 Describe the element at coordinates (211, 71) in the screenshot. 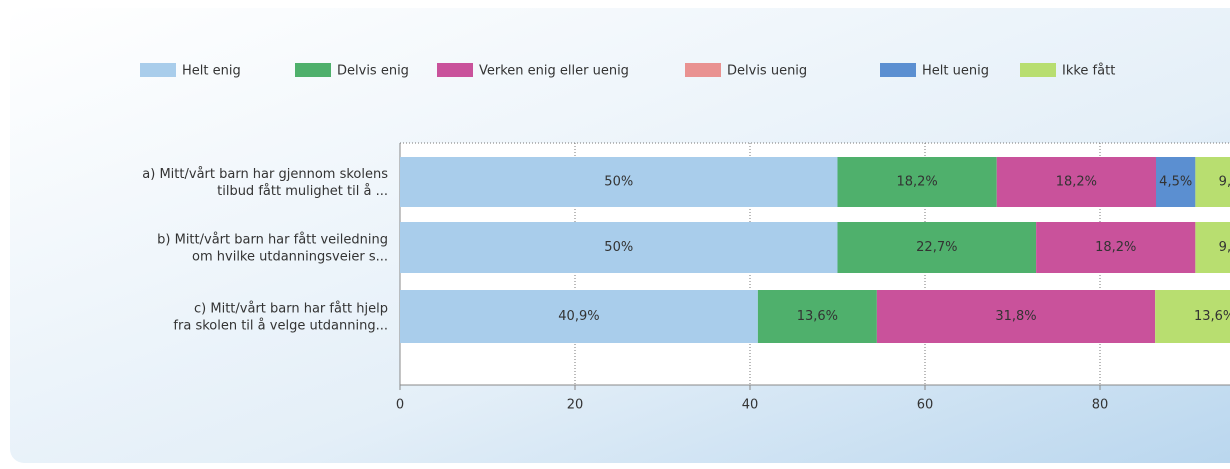

I see `legend-label: Helt enig` at that location.